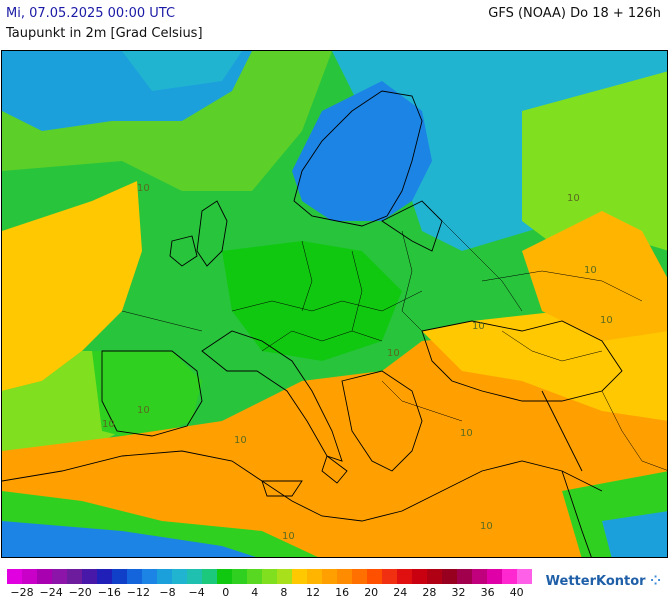  I want to click on legend-tick-label: 0, so click(226, 592).